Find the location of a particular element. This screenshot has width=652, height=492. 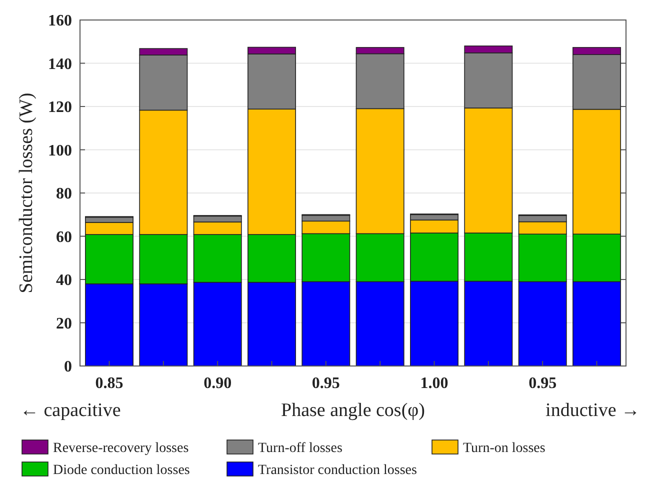

y-tick-label: 20 is located at coordinates (64, 323).